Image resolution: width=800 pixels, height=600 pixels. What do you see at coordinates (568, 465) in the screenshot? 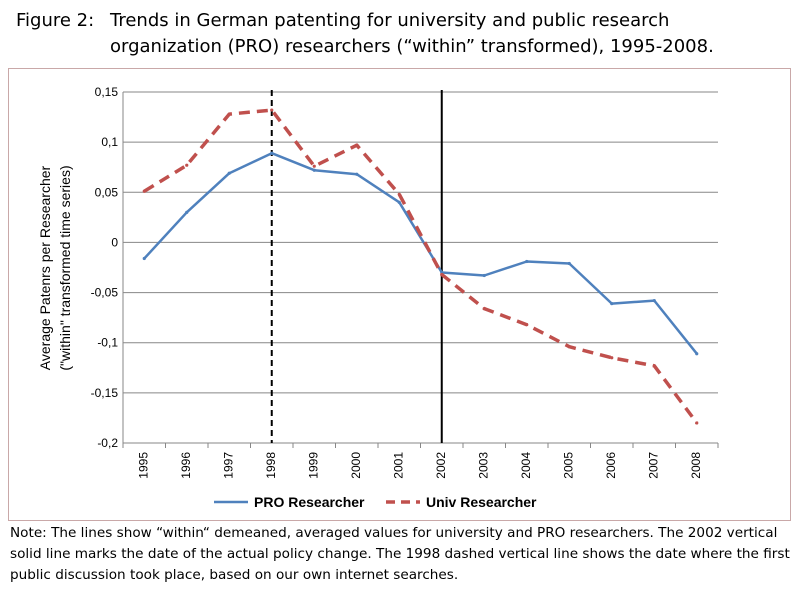
I see `x-tick-label: 2005` at bounding box center [568, 465].